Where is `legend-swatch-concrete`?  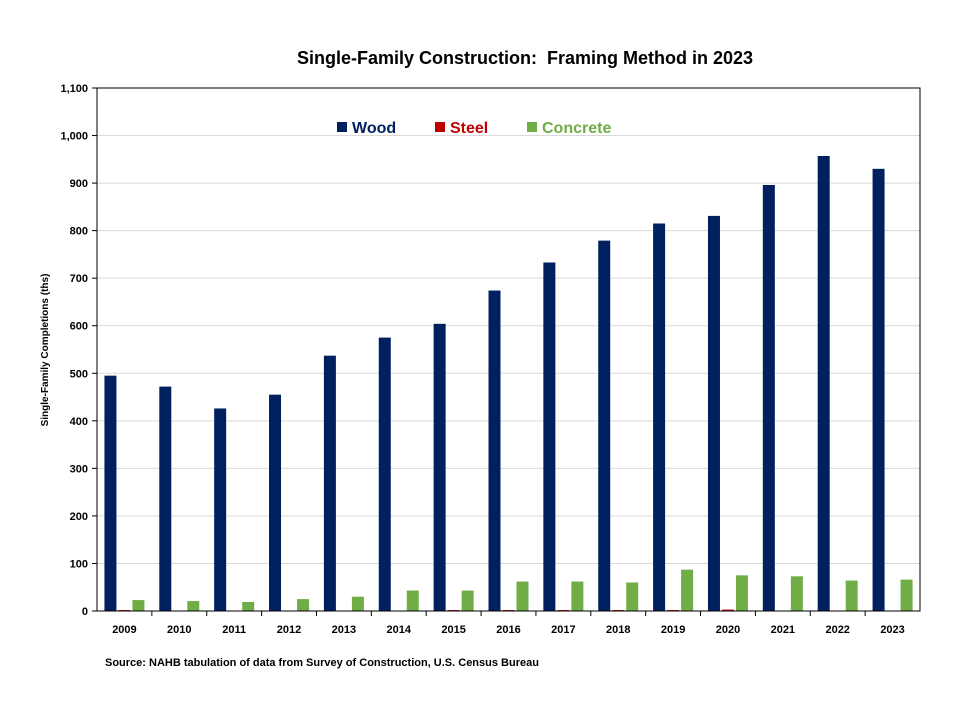 legend-swatch-concrete is located at coordinates (532, 127).